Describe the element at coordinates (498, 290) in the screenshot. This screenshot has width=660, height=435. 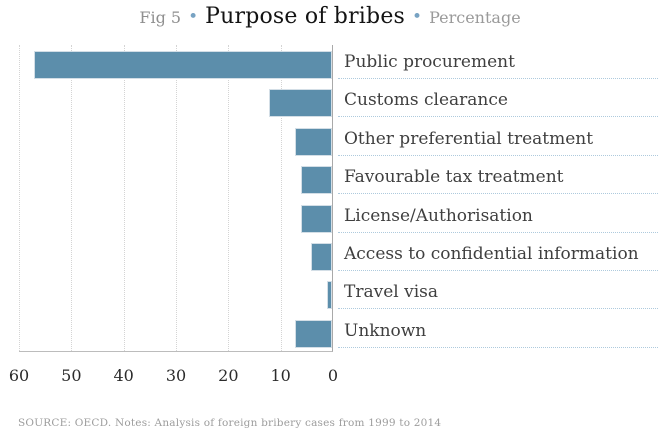
I see `label-row-travel-visa: Travel visa` at that location.